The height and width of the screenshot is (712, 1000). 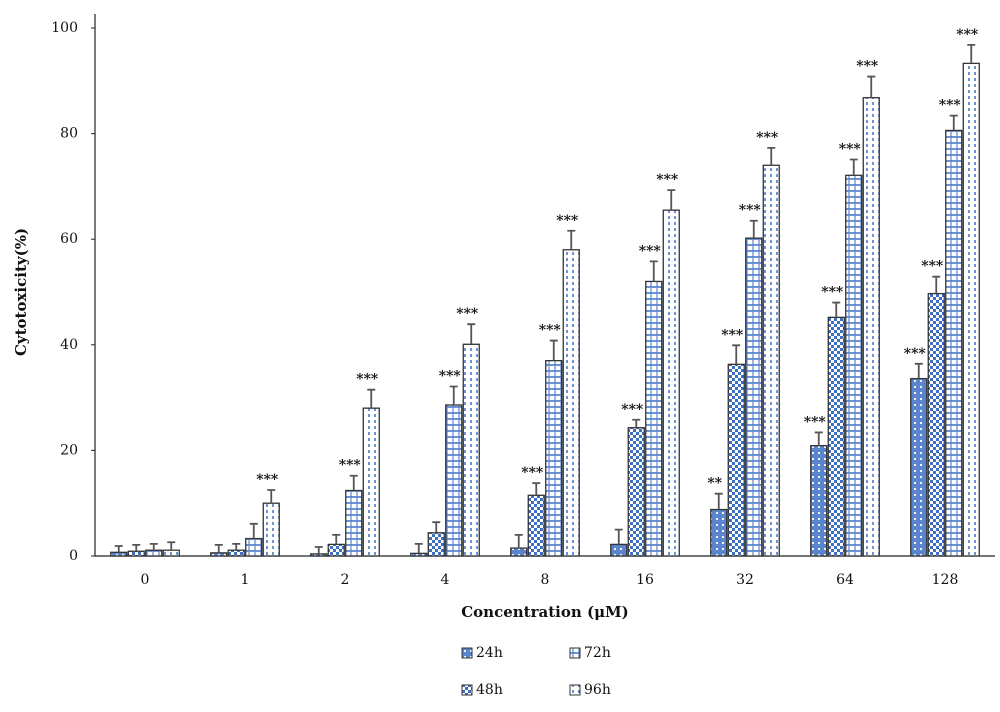 I want to click on y-tick-label: 100, so click(x=64, y=28).